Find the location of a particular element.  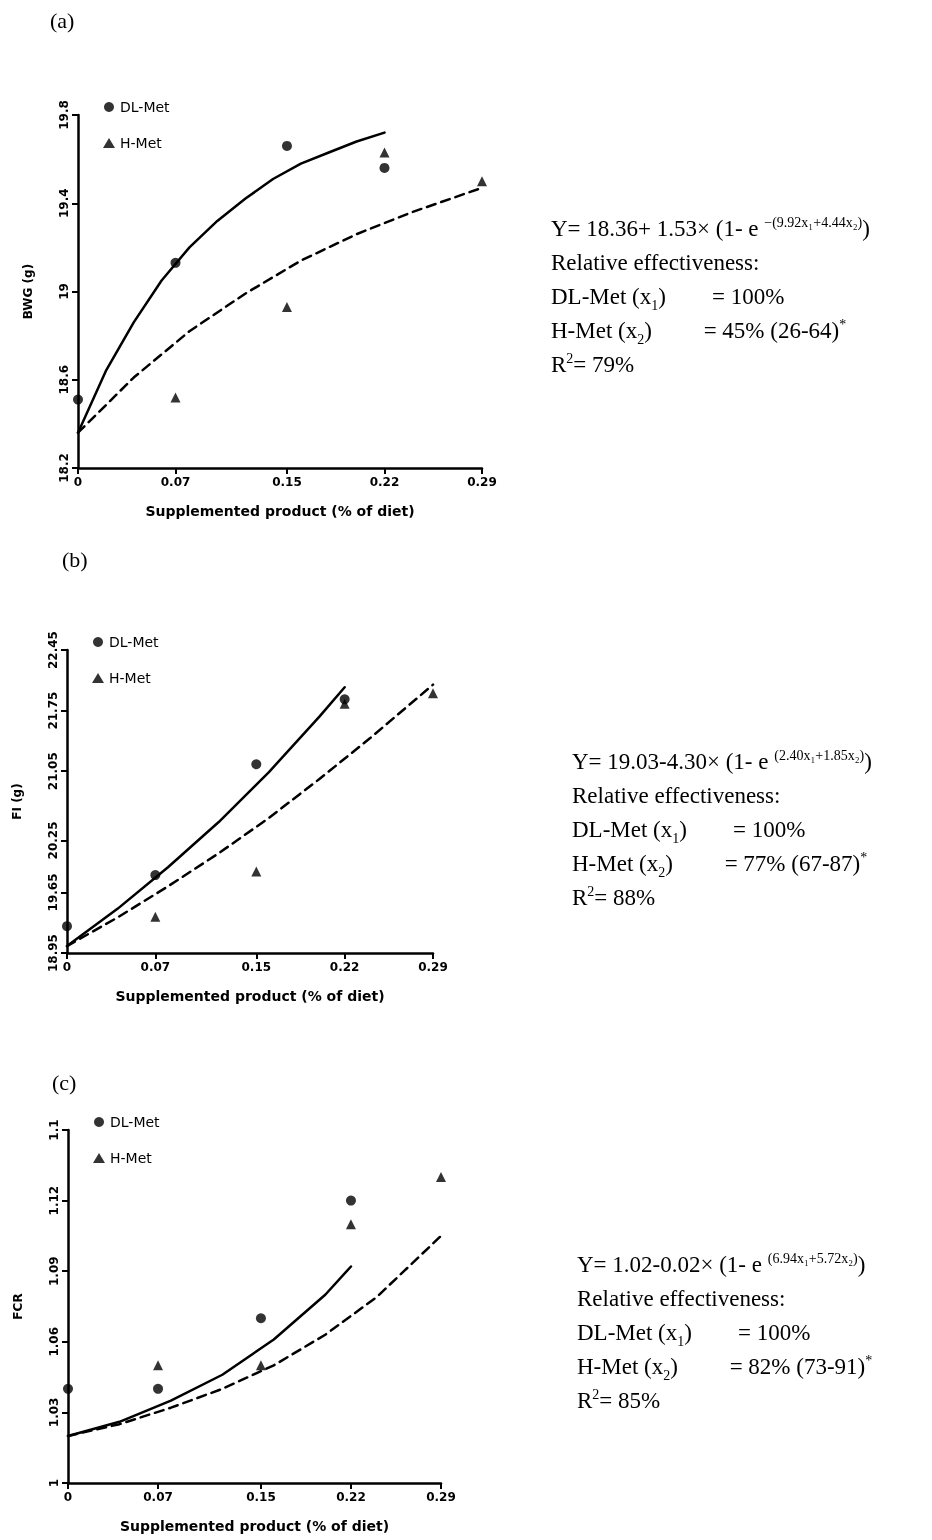

text: H-Met (x$_{2}$) = 82% (73-91)$^{*}$ is located at coordinates (725, 1368).